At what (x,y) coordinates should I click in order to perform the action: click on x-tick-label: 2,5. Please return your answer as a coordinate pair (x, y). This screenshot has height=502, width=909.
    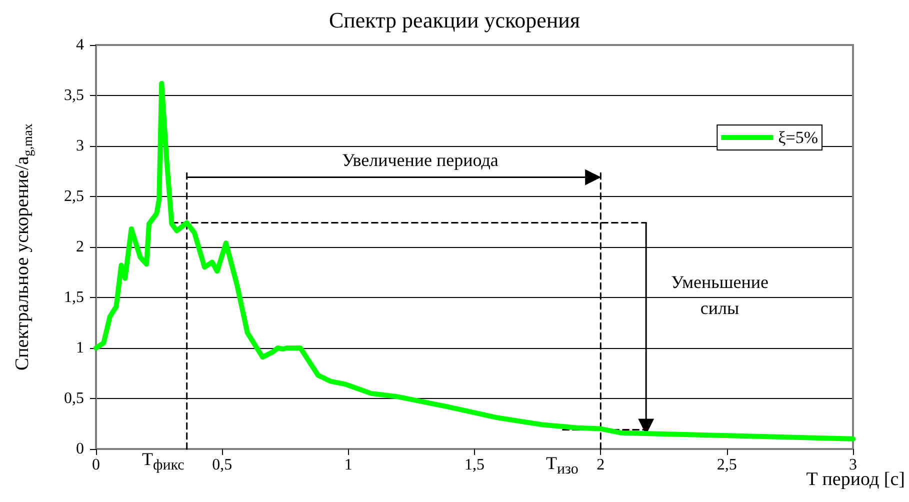
    Looking at the image, I should click on (726, 465).